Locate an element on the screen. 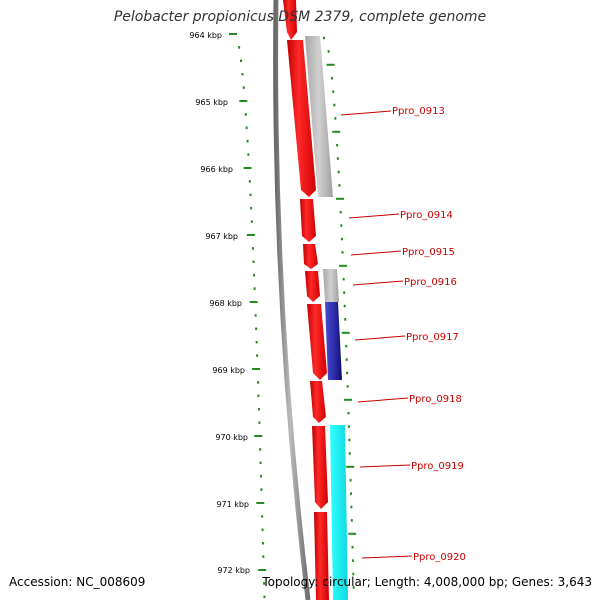 This screenshot has height=600, width=600. tick-label: 964 kbp is located at coordinates (205, 35).